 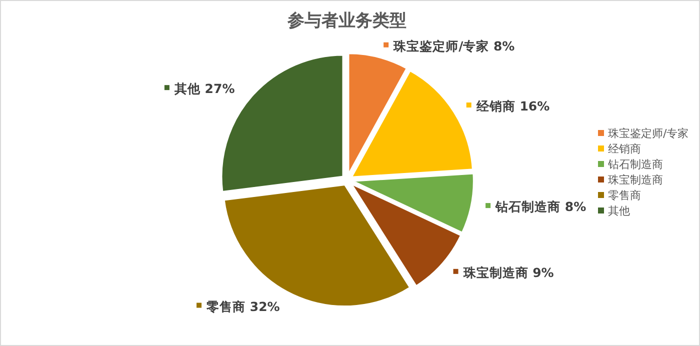 I want to click on legend-label: 零售商, so click(x=624, y=195).